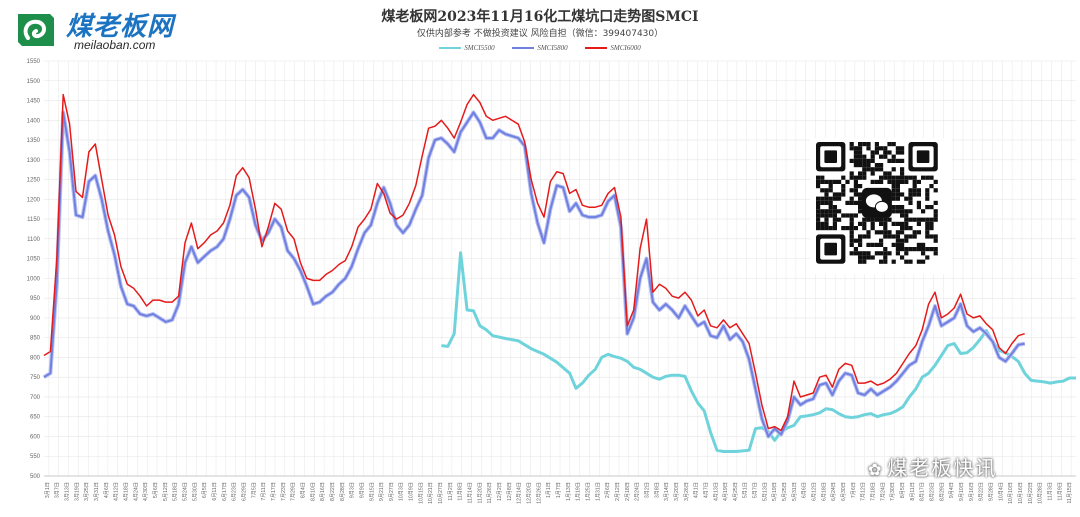  I want to click on y-tick-label: 700, so click(35, 398).